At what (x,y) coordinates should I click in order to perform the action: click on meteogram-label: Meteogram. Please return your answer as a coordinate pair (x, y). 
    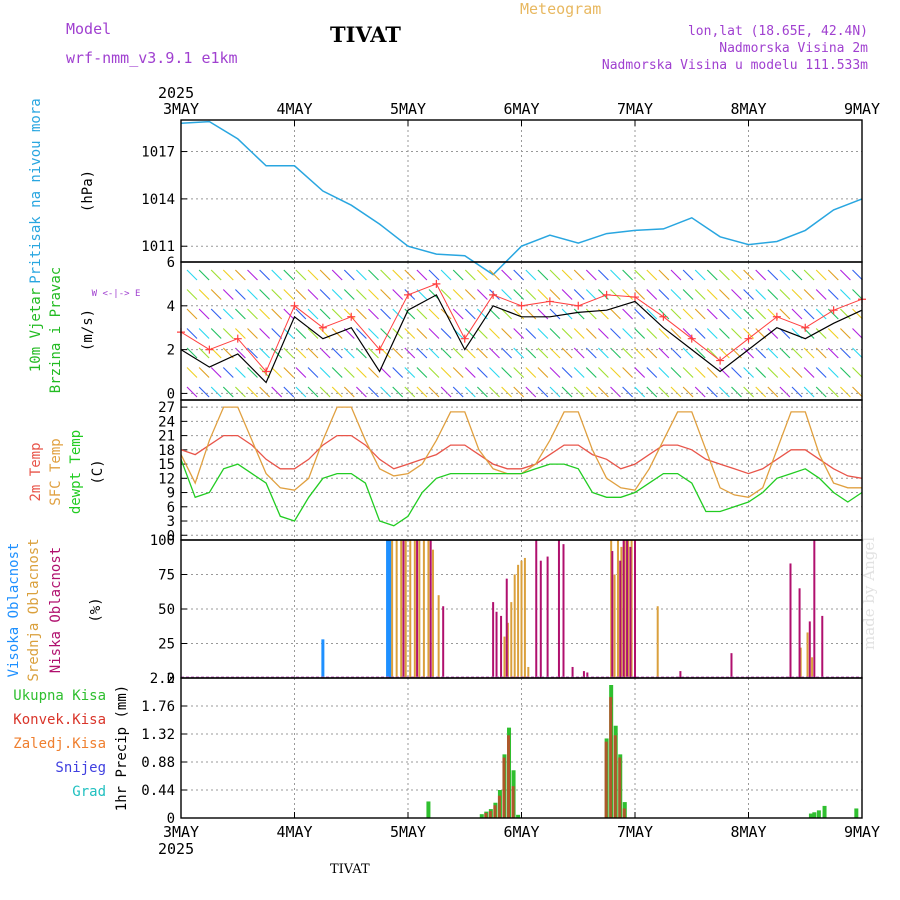
    Looking at the image, I should click on (561, 9).